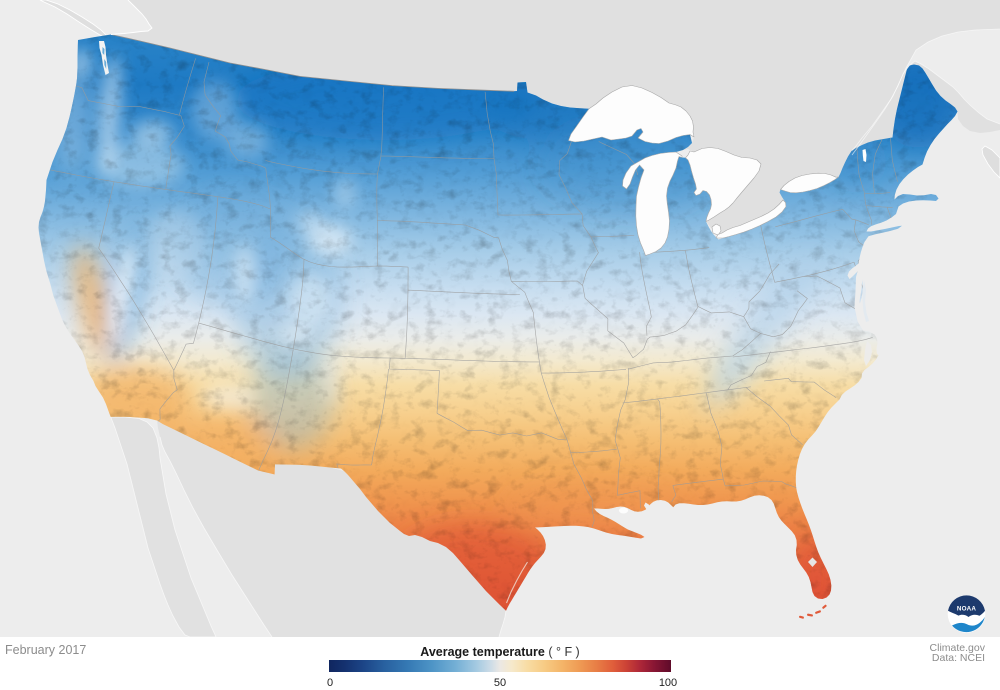 The image size is (1000, 690). What do you see at coordinates (958, 648) in the screenshot?
I see `svg-text: Climate.gov` at bounding box center [958, 648].